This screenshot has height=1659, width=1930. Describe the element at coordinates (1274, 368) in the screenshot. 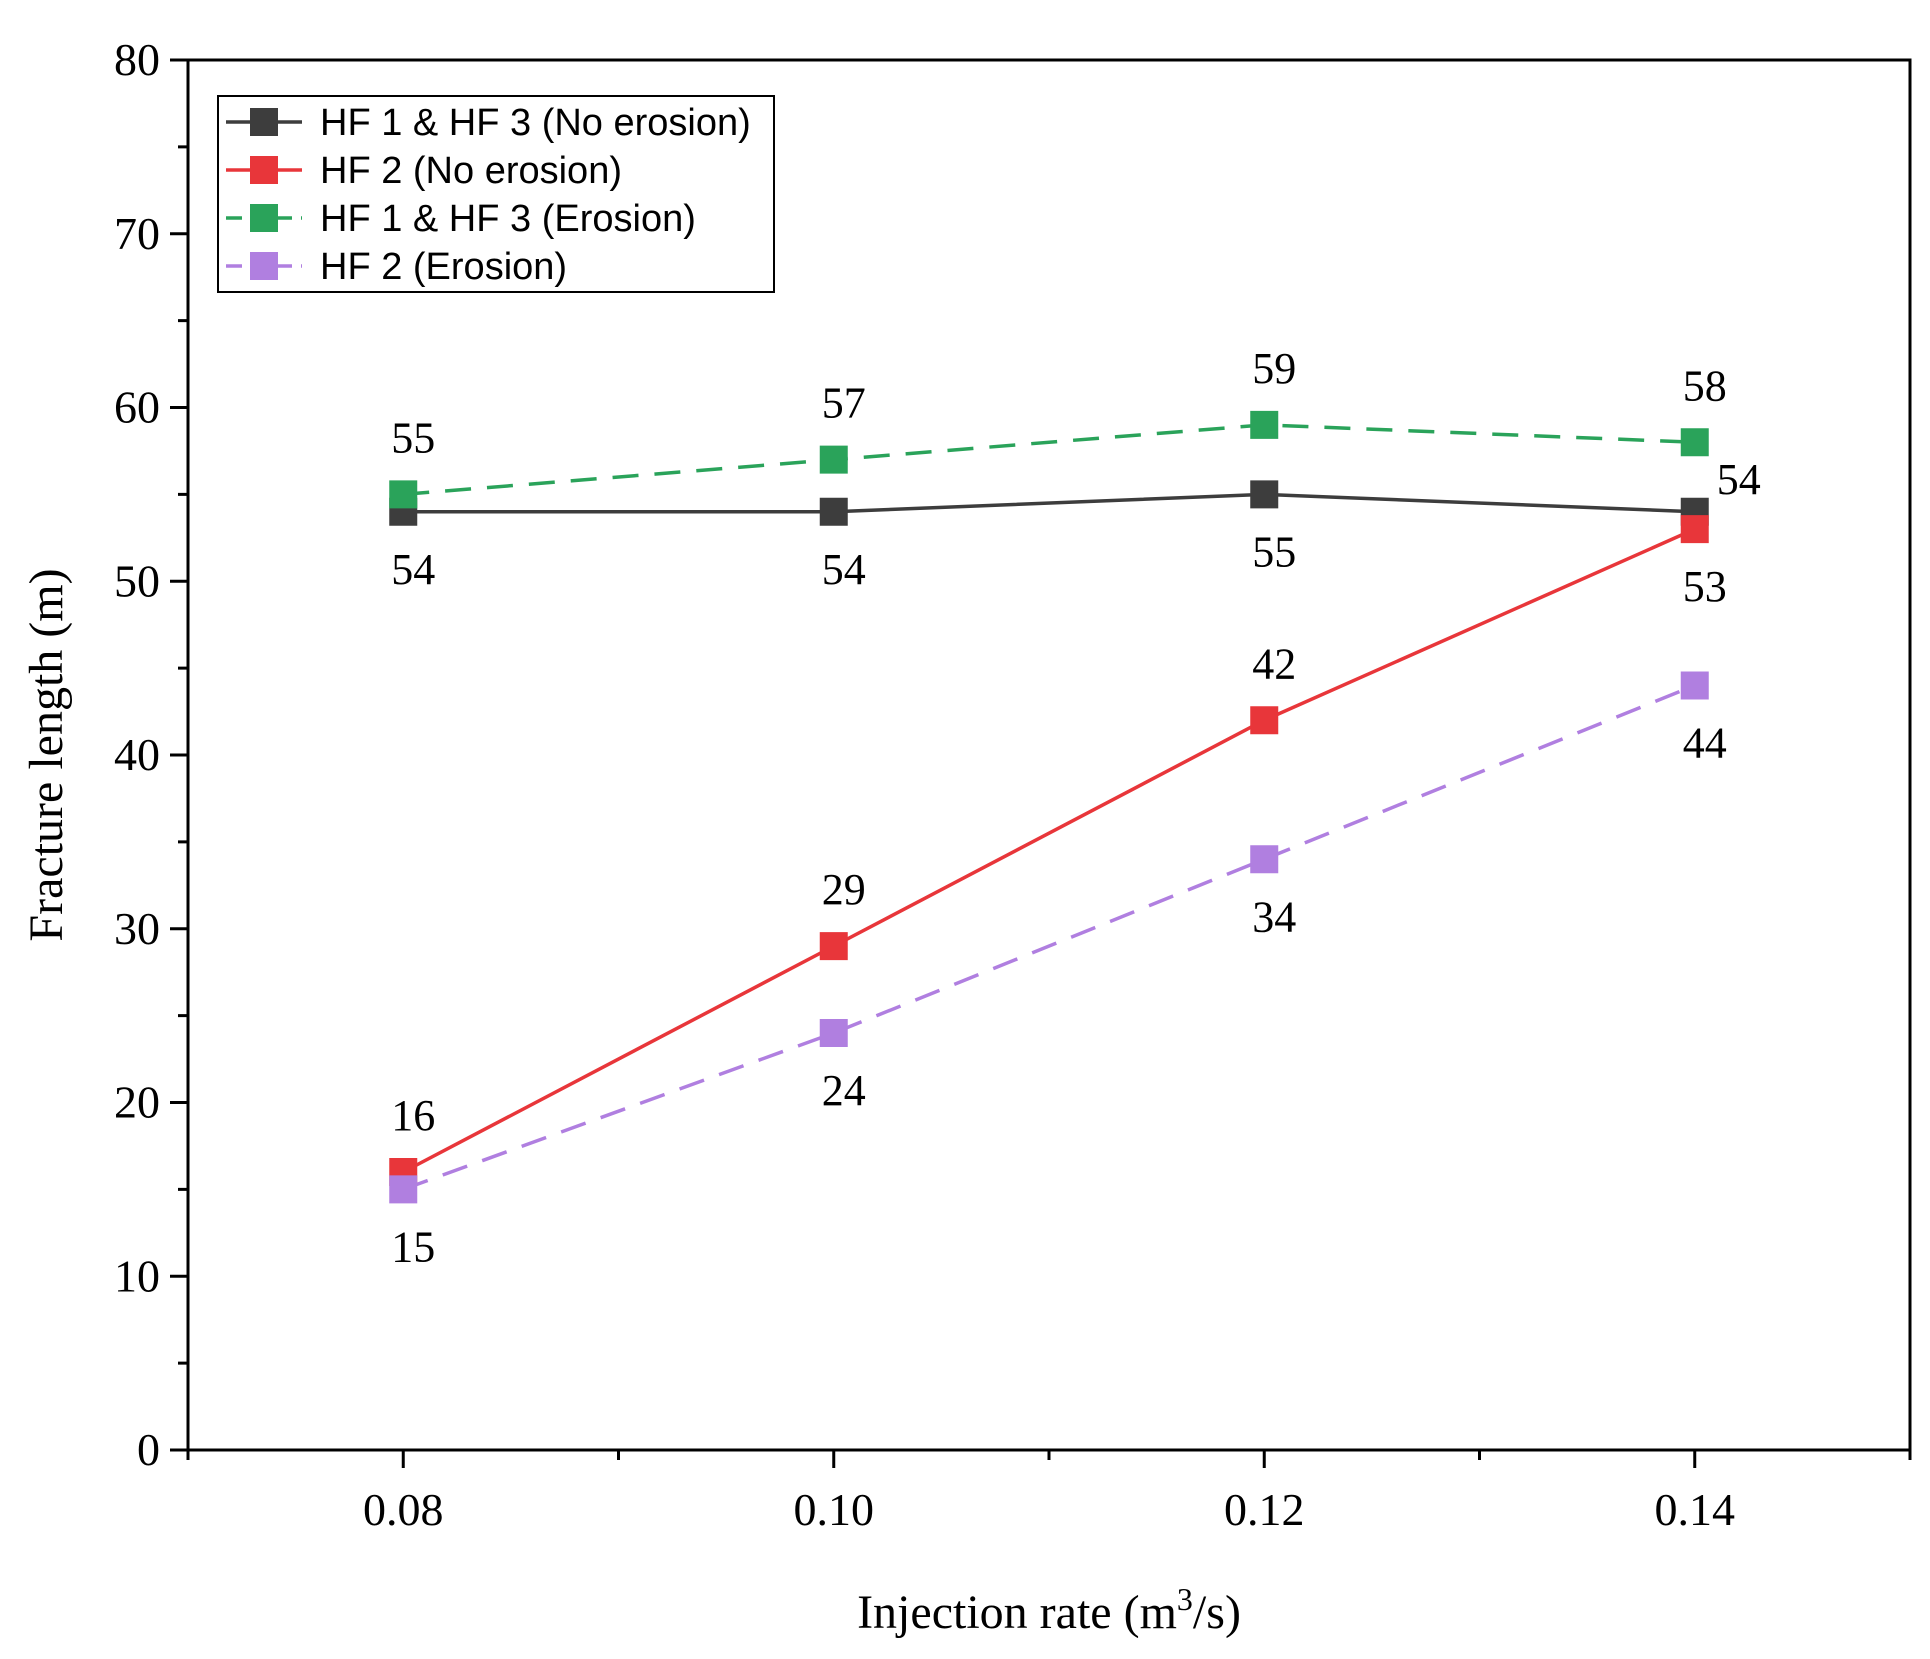

I see `data-label: 59` at that location.